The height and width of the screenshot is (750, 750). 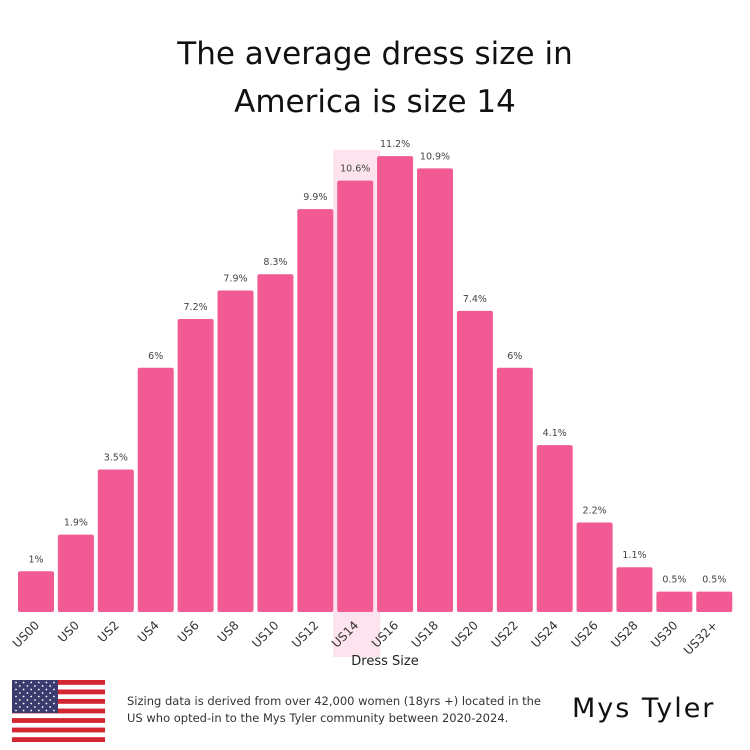 What do you see at coordinates (148, 631) in the screenshot?
I see `x-tick-label: US4` at bounding box center [148, 631].